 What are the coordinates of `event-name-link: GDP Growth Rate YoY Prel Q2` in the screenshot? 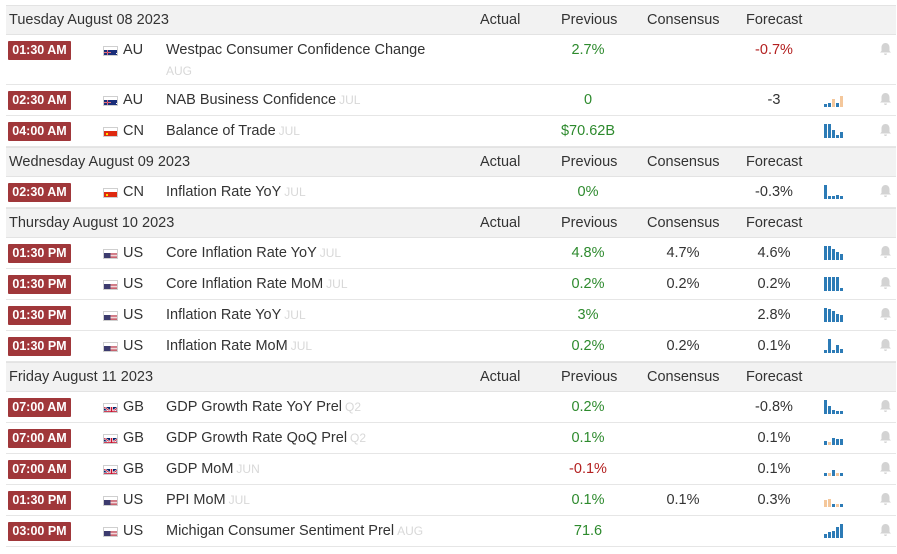 It's located at (263, 407).